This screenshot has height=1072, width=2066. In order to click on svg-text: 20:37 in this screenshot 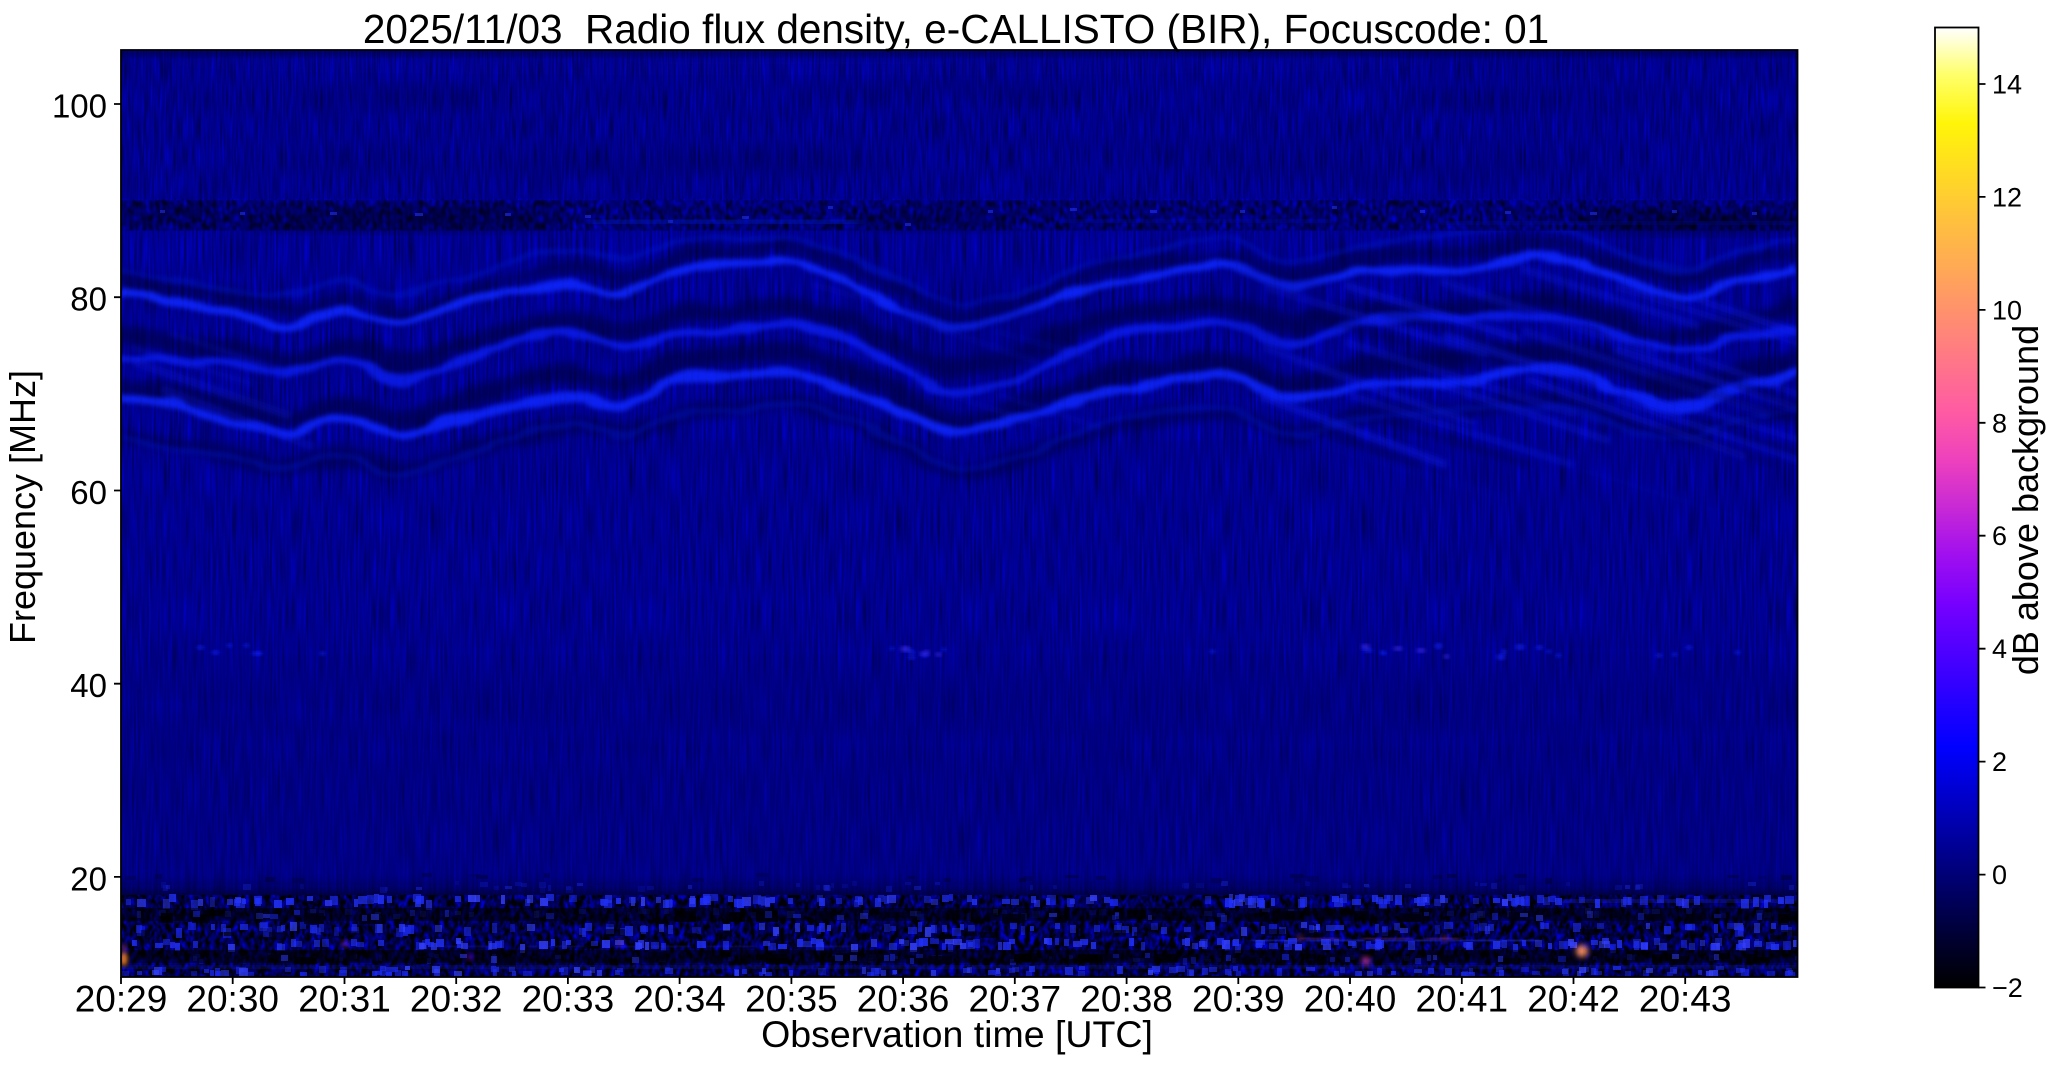, I will do `click(1015, 999)`.